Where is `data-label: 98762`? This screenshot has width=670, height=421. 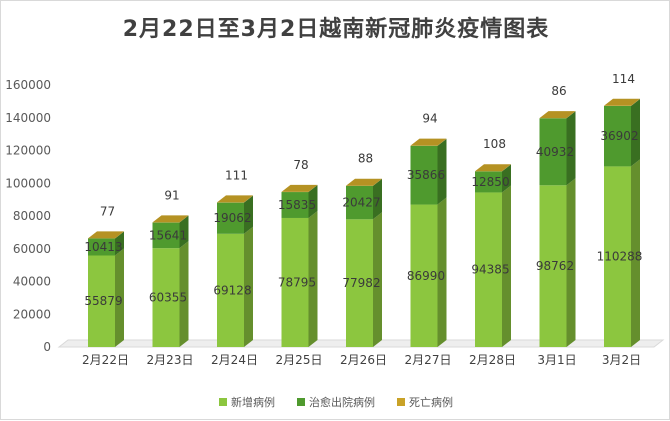
data-label: 98762 is located at coordinates (555, 266).